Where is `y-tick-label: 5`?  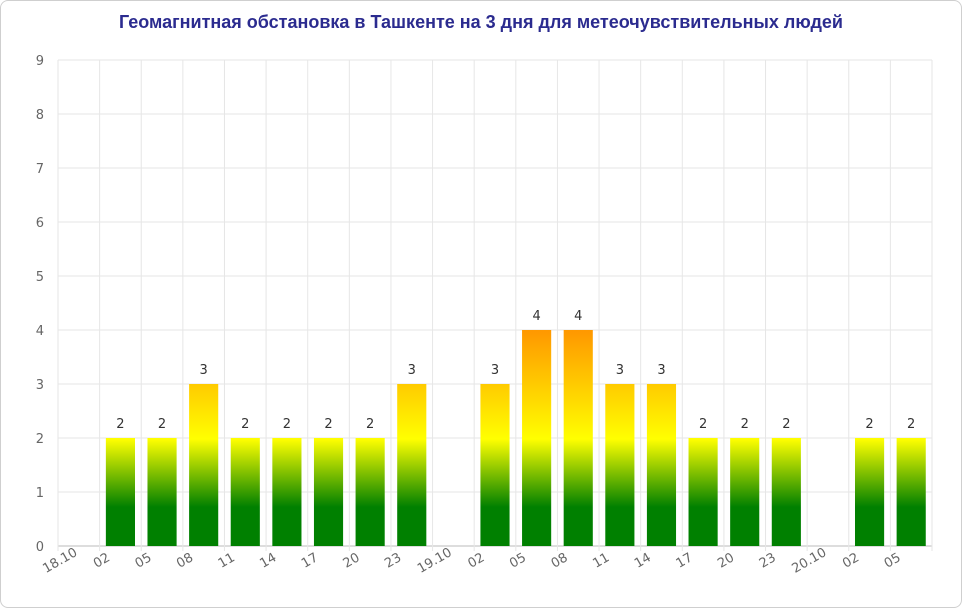
y-tick-label: 5 is located at coordinates (40, 277).